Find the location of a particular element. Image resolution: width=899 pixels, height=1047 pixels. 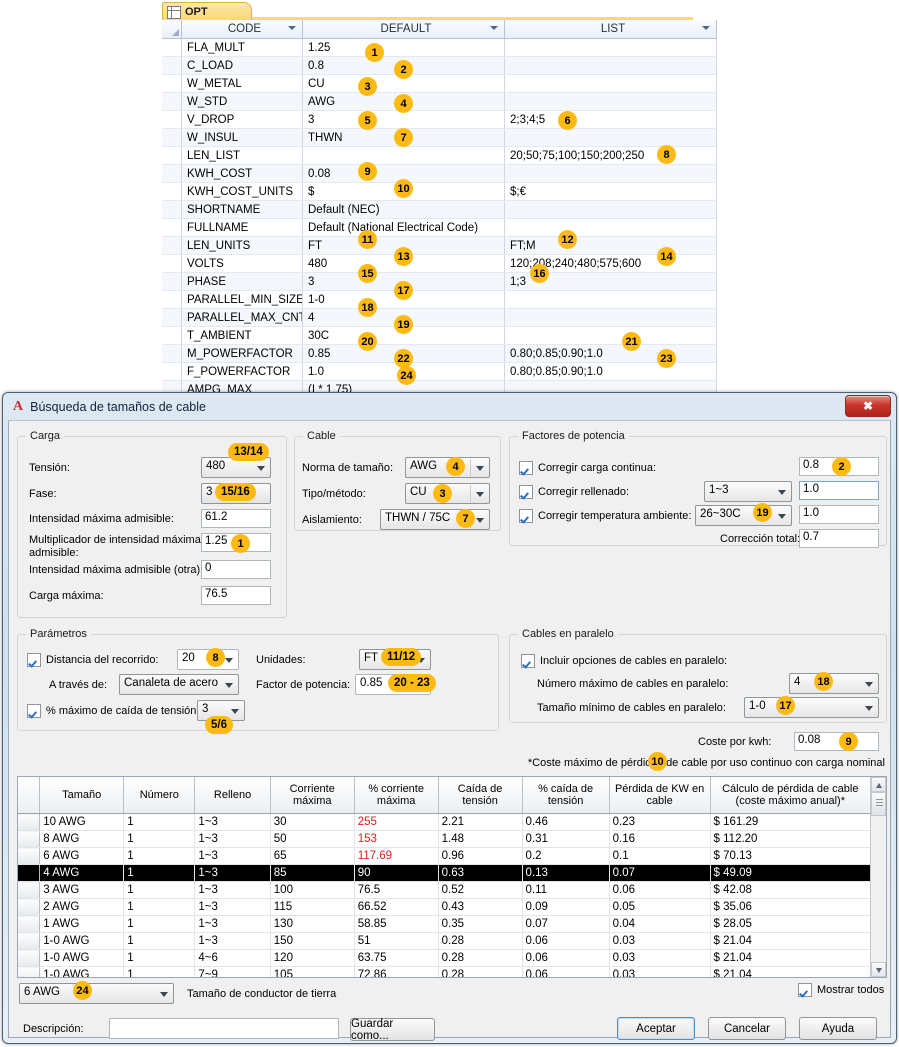

results-cell-corriente: 120 is located at coordinates (312, 958).